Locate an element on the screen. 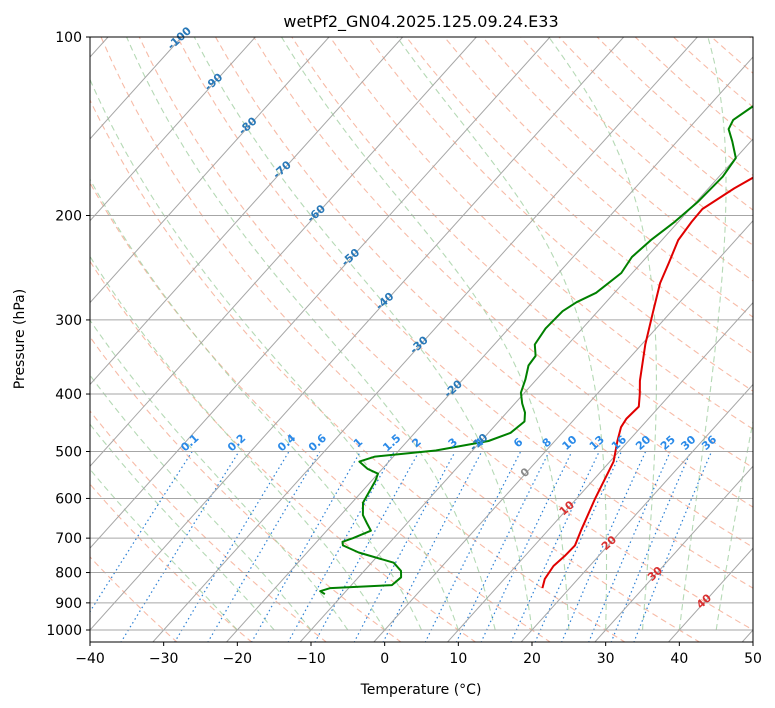 The width and height of the screenshot is (775, 708). y-tick-label-3: 400 is located at coordinates (68, 395).